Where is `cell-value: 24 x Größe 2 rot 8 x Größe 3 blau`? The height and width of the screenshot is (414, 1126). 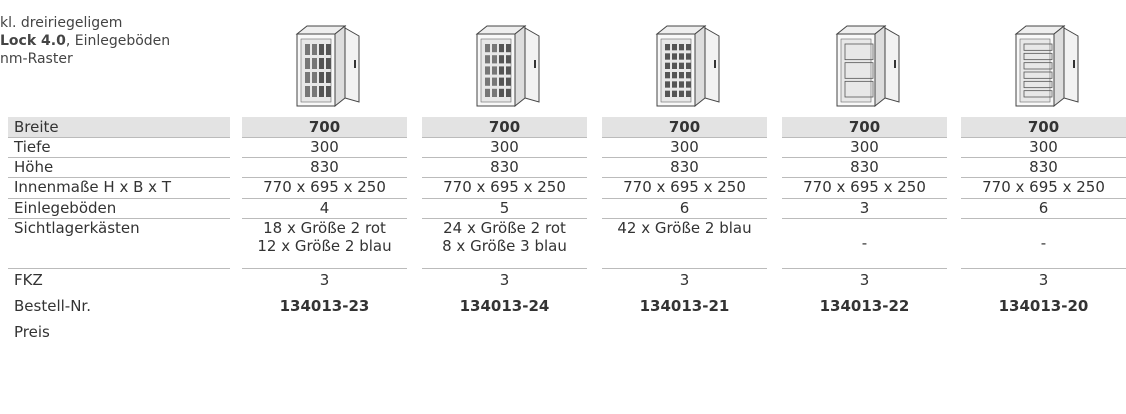 cell-value: 24 x Größe 2 rot 8 x Größe 3 blau is located at coordinates (504, 237).